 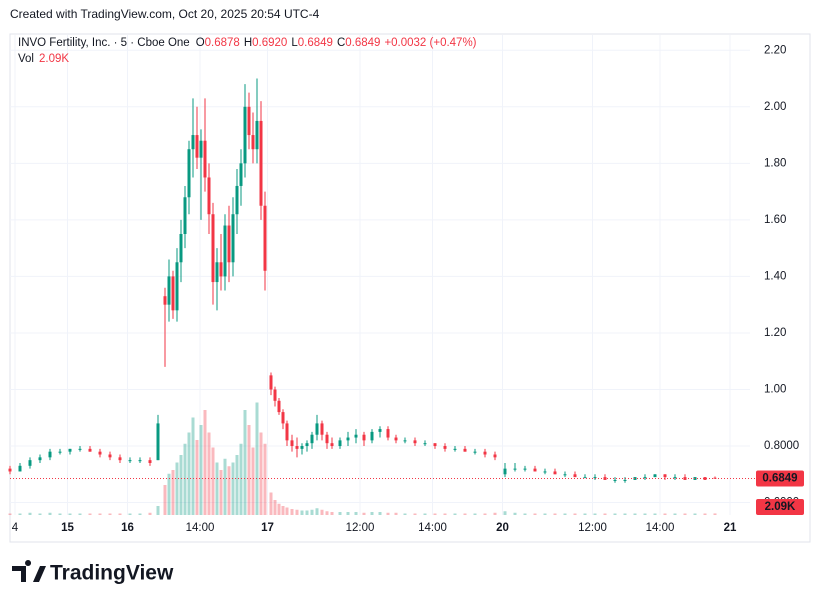 I want to click on last-volume-tag, so click(x=780, y=507).